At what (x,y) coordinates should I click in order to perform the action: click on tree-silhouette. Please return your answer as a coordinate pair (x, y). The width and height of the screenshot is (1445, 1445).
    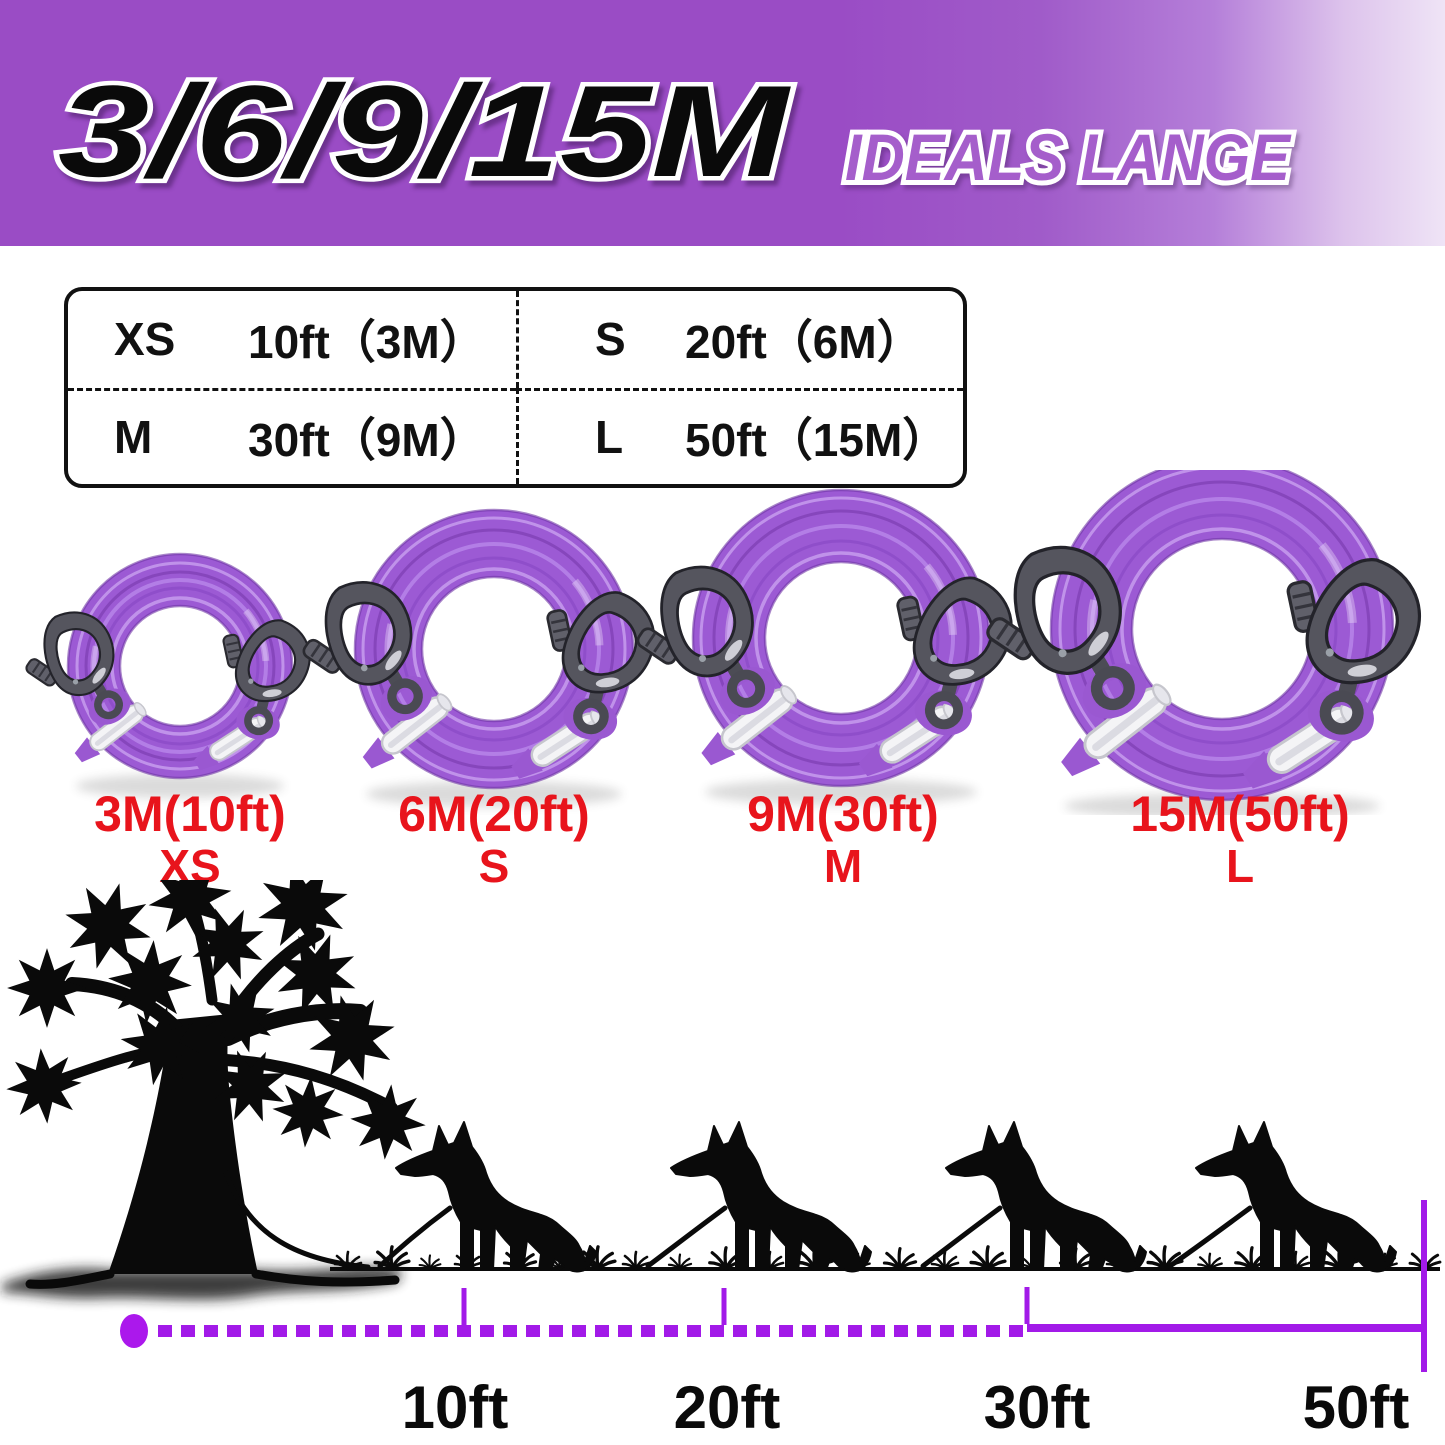
    Looking at the image, I should click on (214, 1077).